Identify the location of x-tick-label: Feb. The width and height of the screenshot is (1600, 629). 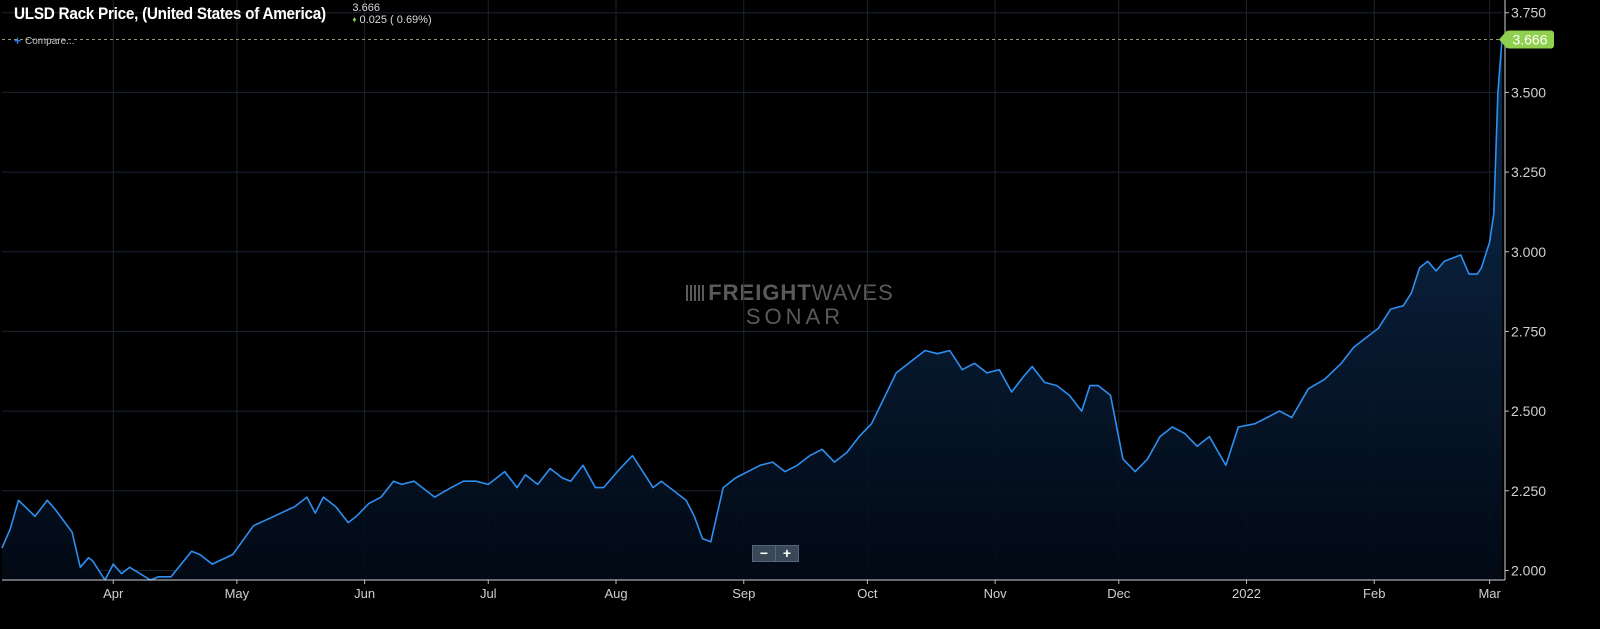
(1374, 593).